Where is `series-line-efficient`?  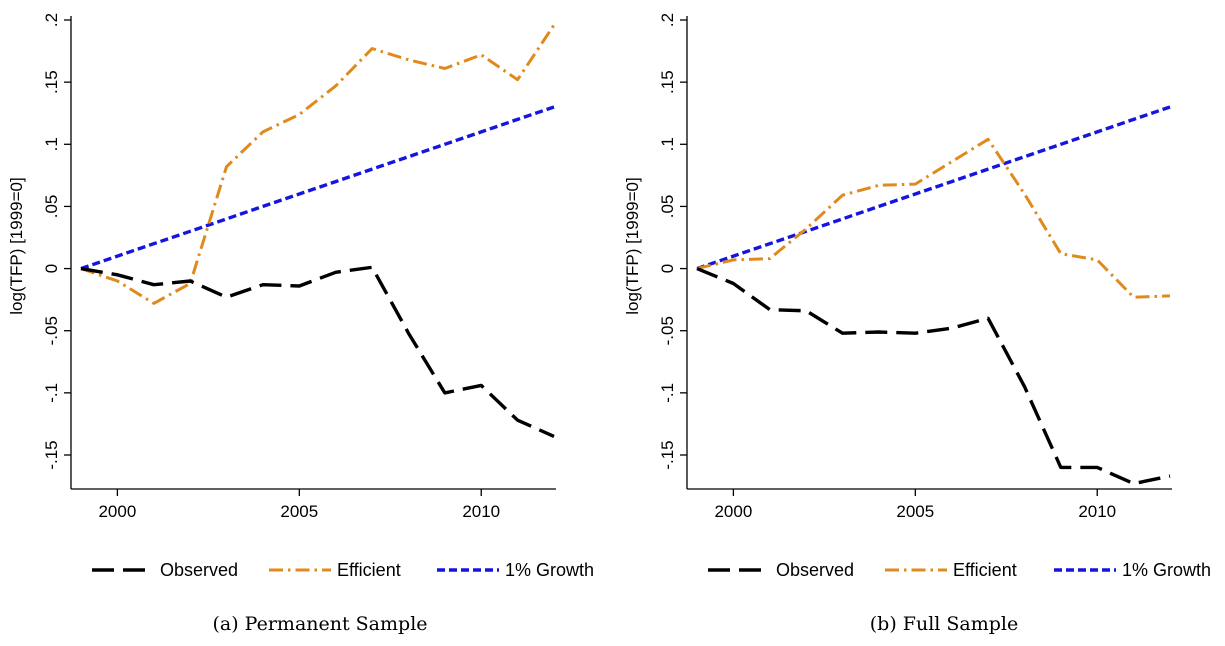 series-line-efficient is located at coordinates (933, 218).